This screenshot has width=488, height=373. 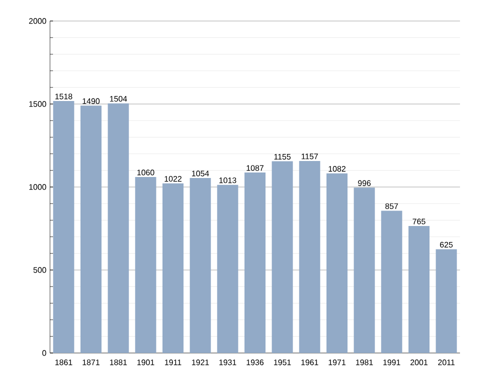 I want to click on data-label: 765, so click(x=419, y=221).